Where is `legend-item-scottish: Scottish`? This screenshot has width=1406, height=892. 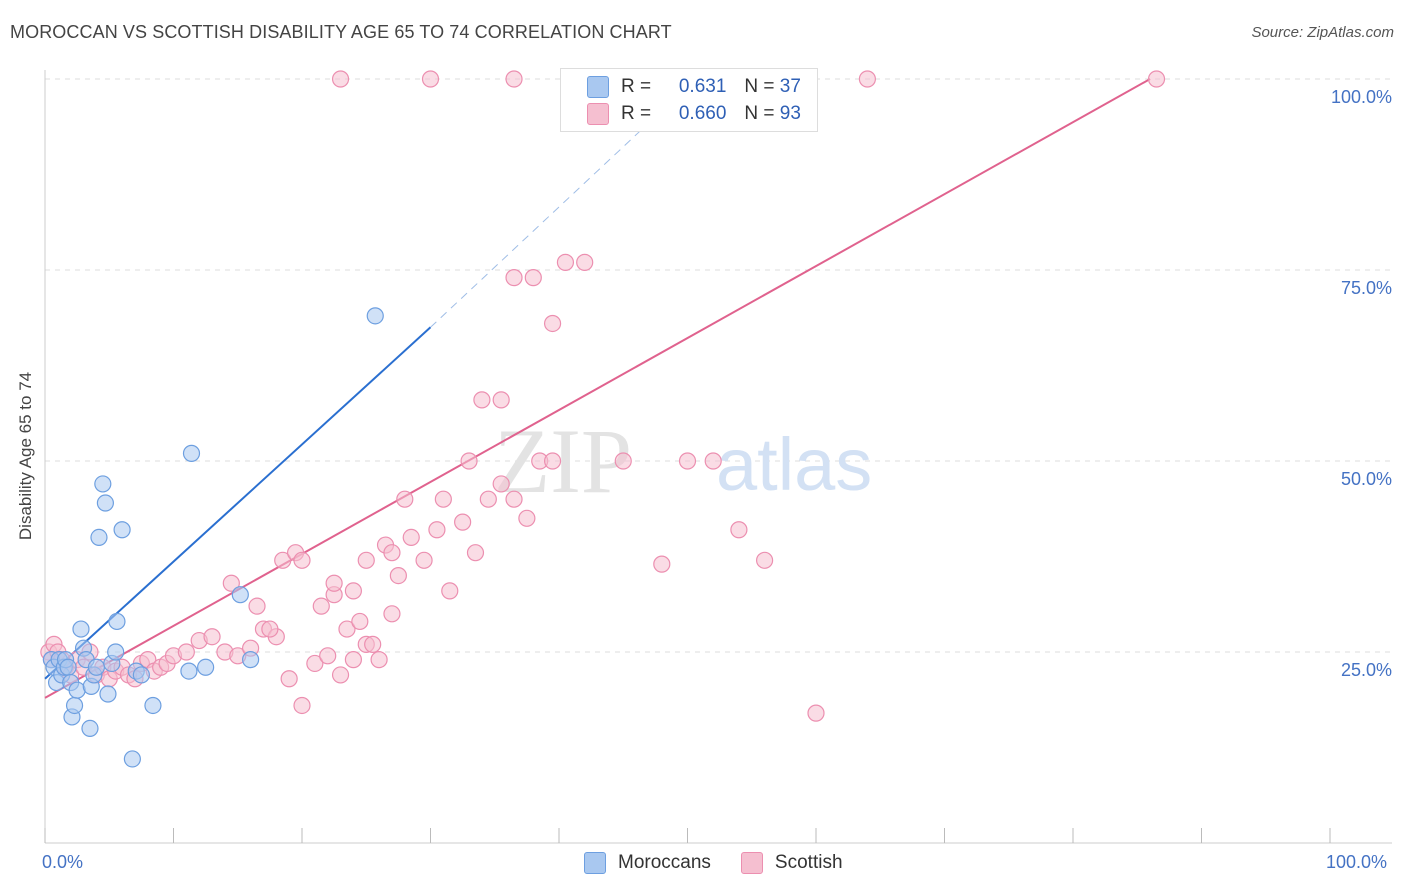 legend-item-scottish: Scottish is located at coordinates (791, 863).